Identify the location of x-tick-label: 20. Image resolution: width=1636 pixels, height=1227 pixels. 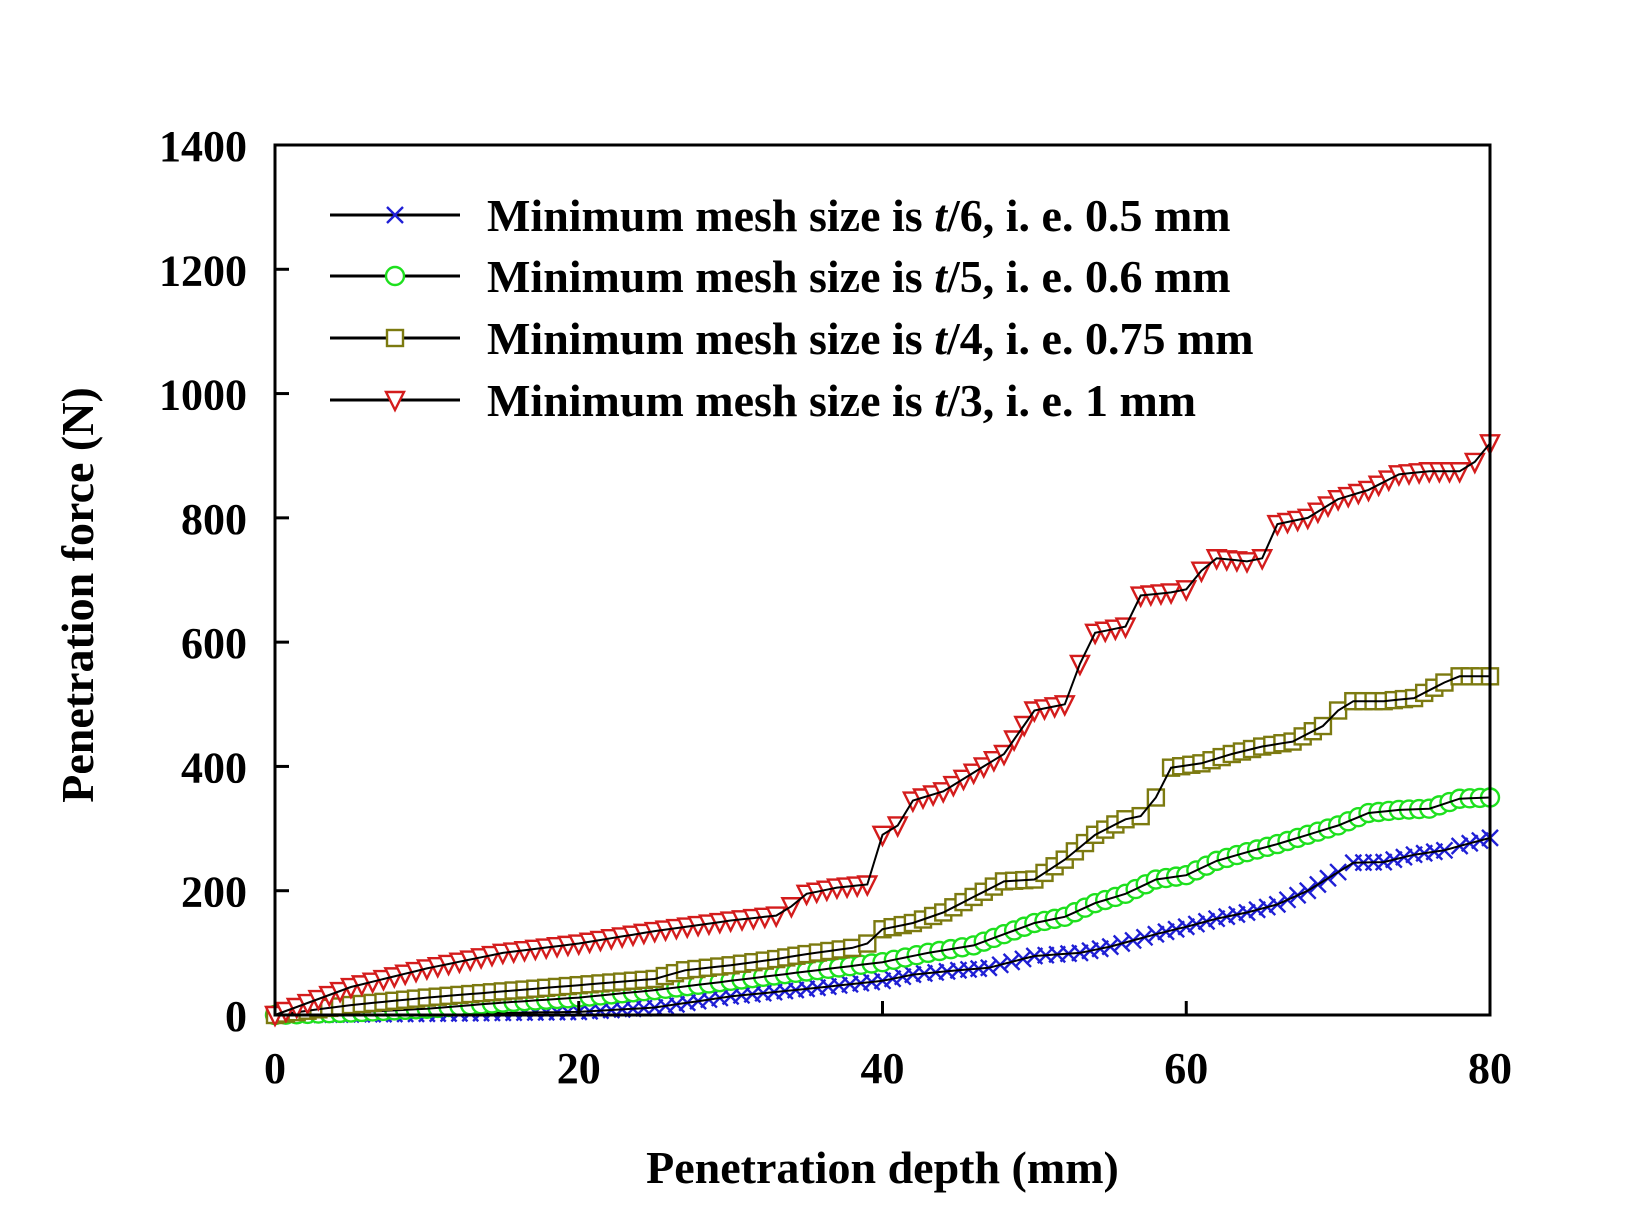
(579, 1068).